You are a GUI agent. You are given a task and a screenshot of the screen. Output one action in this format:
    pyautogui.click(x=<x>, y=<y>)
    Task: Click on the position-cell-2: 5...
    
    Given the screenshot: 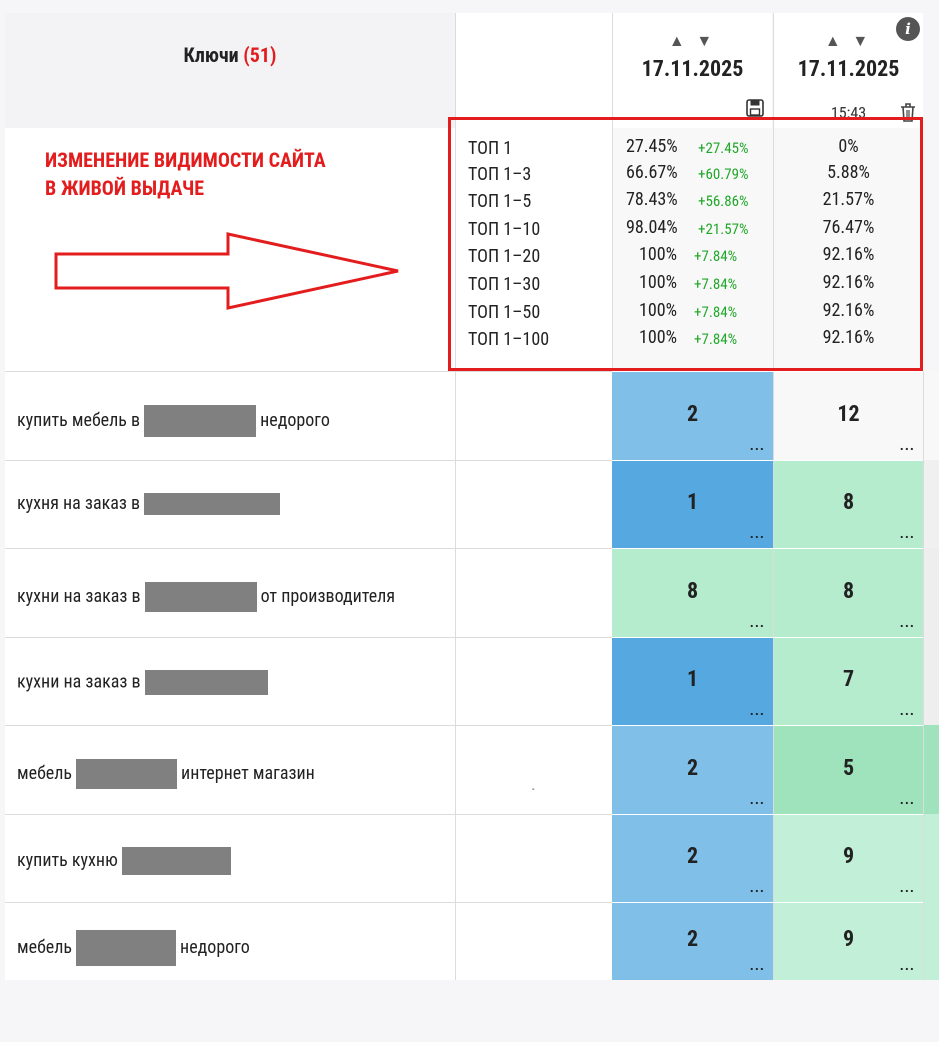 What is the action you would take?
    pyautogui.click(x=848, y=769)
    